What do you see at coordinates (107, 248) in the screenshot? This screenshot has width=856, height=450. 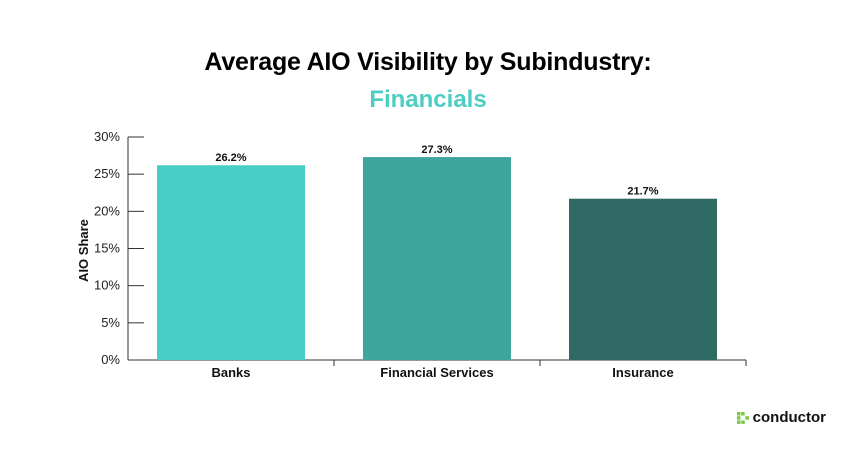 I see `y-tick-label: 15%` at bounding box center [107, 248].